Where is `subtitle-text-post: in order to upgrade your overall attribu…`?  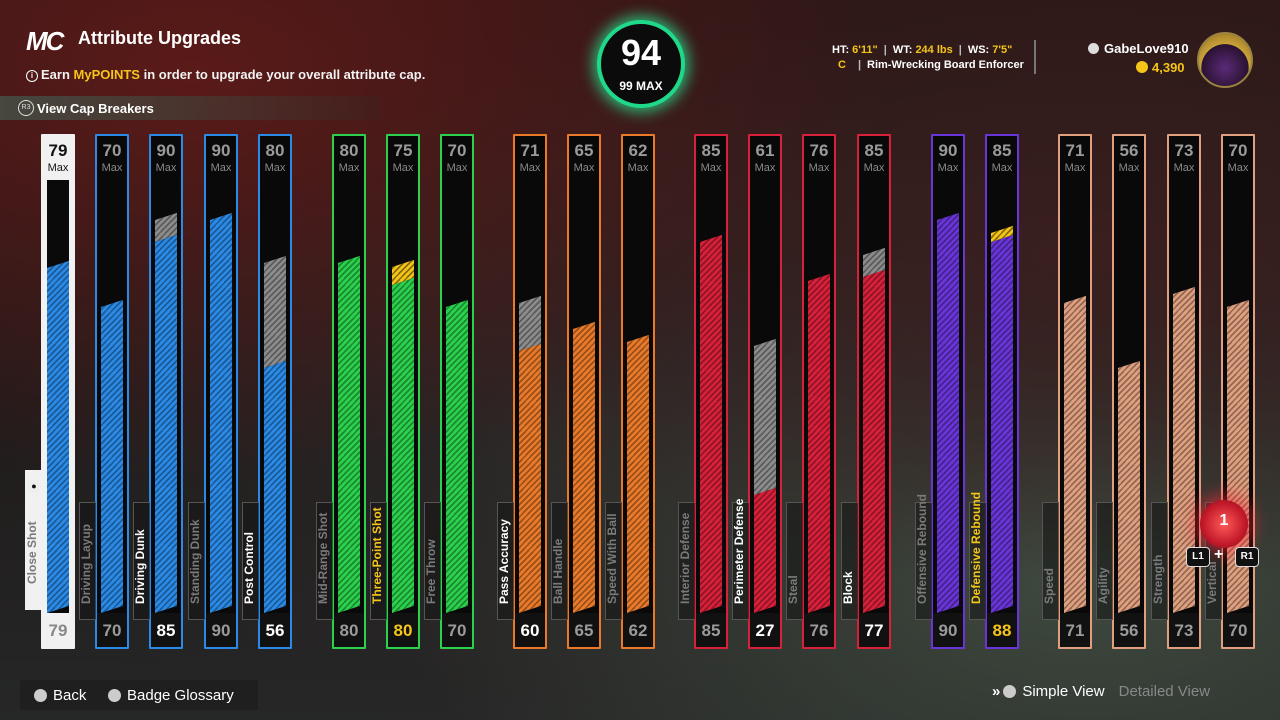 subtitle-text-post: in order to upgrade your overall attribu… is located at coordinates (282, 74).